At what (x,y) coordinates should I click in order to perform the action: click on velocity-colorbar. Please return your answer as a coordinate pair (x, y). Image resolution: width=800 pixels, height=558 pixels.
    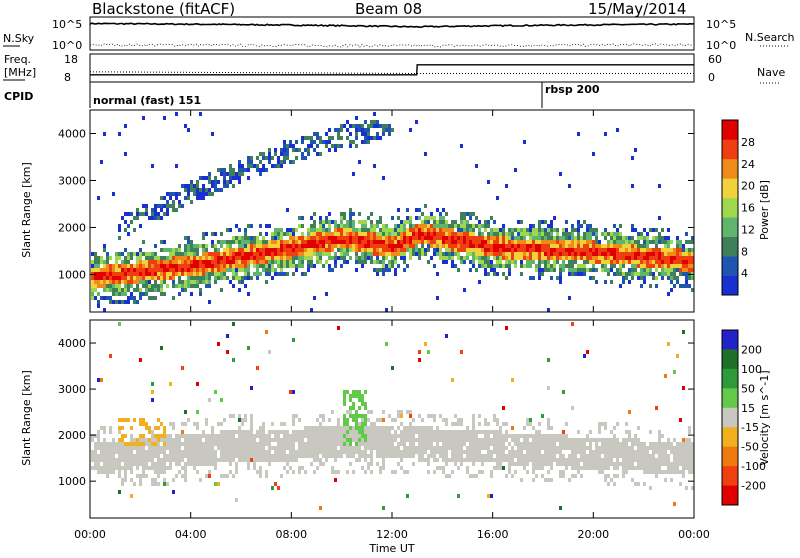
    Looking at the image, I should click on (730, 418).